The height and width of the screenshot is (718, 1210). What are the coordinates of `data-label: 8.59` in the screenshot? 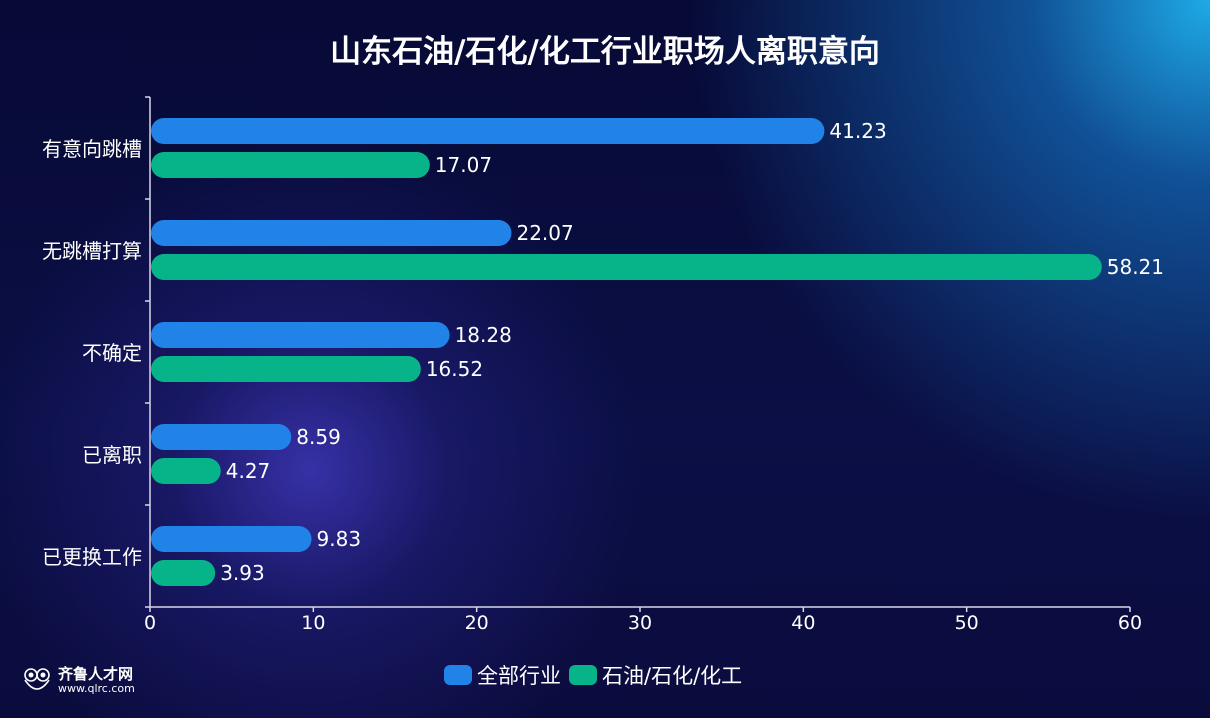 It's located at (318, 437).